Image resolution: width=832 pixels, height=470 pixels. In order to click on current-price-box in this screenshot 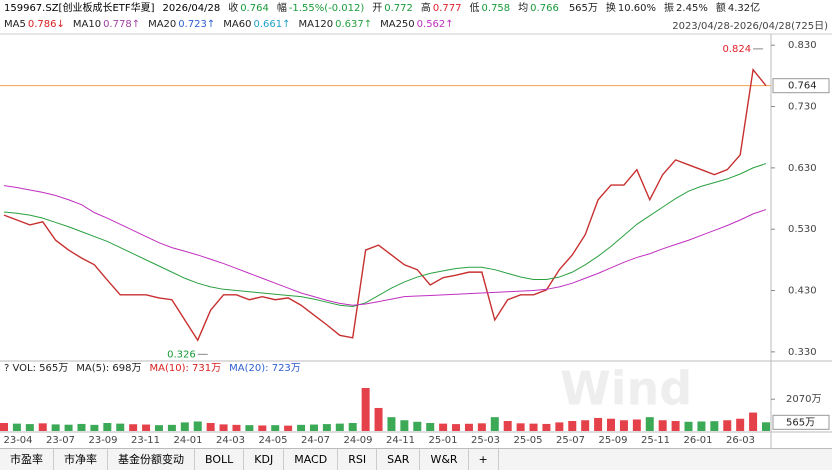, I will do `click(801, 86)`.